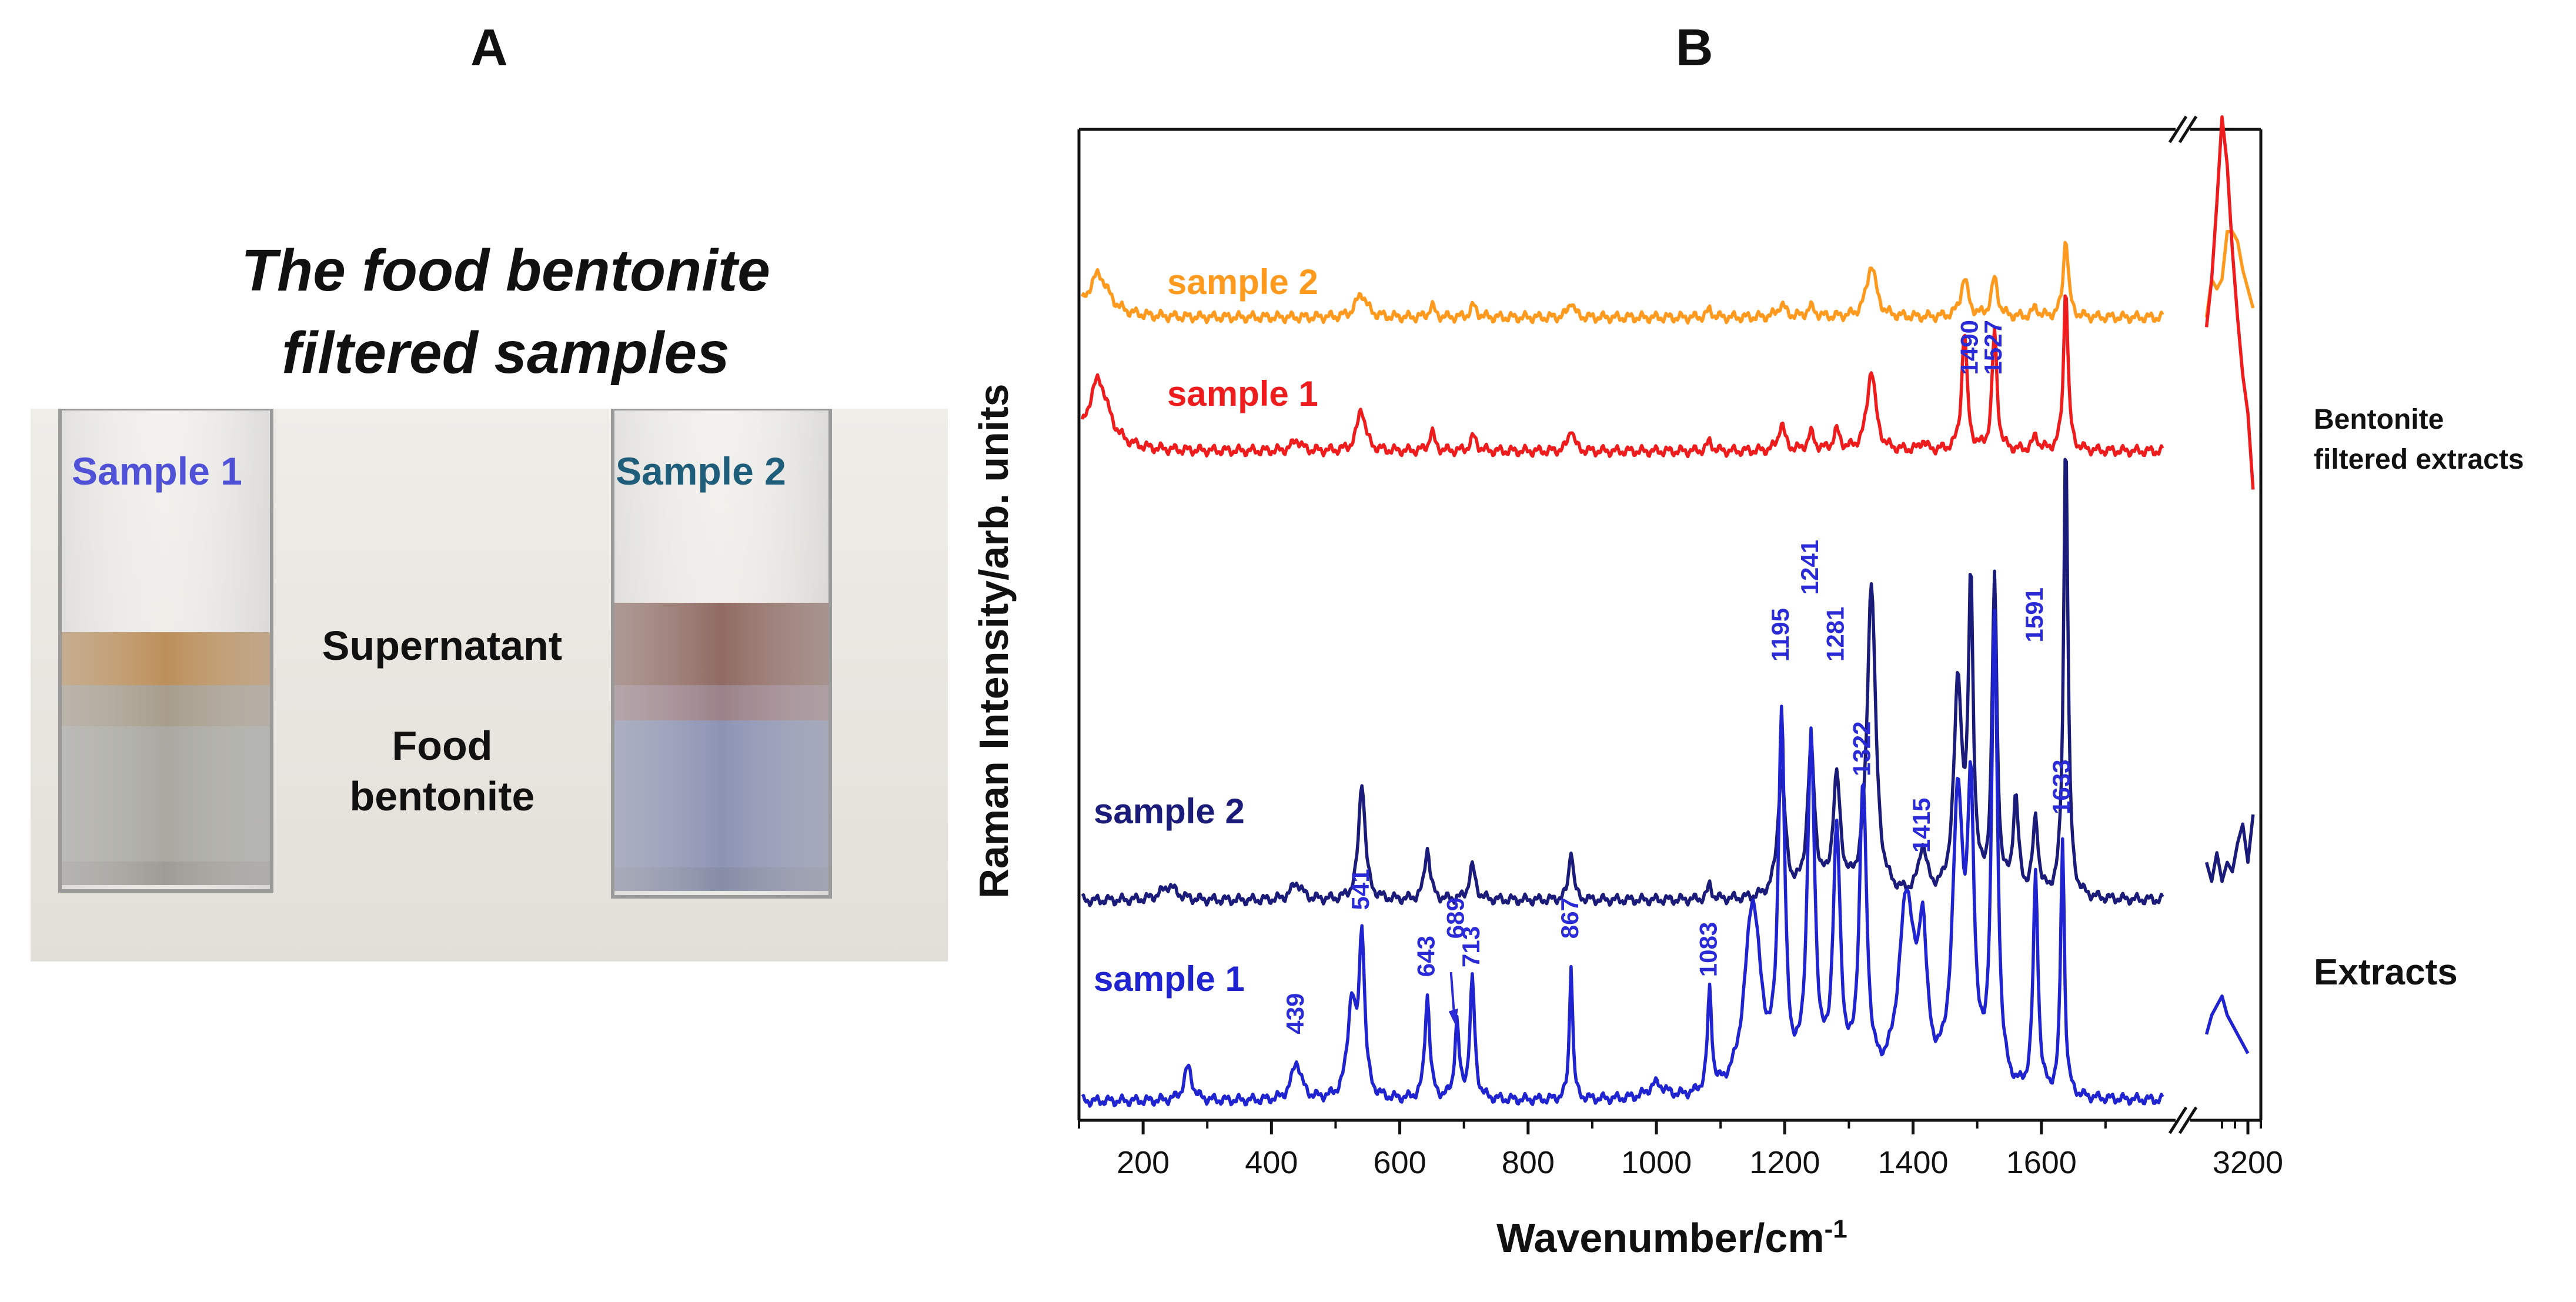  I want to click on x-tick-label: 800, so click(1528, 1162).